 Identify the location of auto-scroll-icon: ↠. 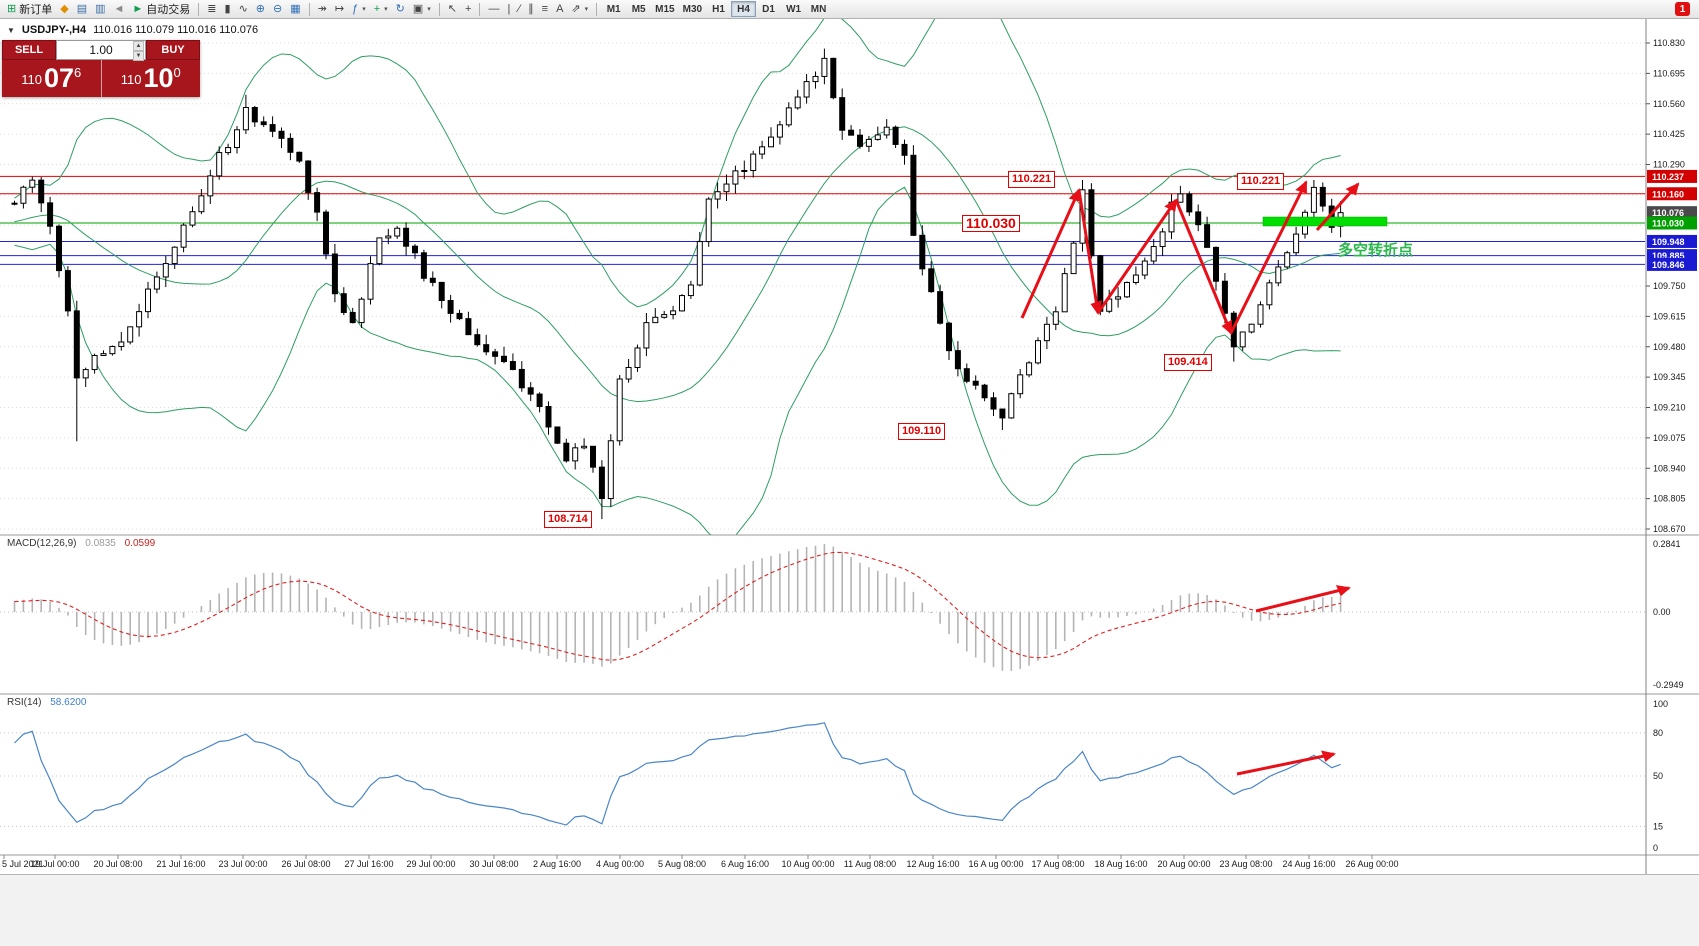
(322, 8).